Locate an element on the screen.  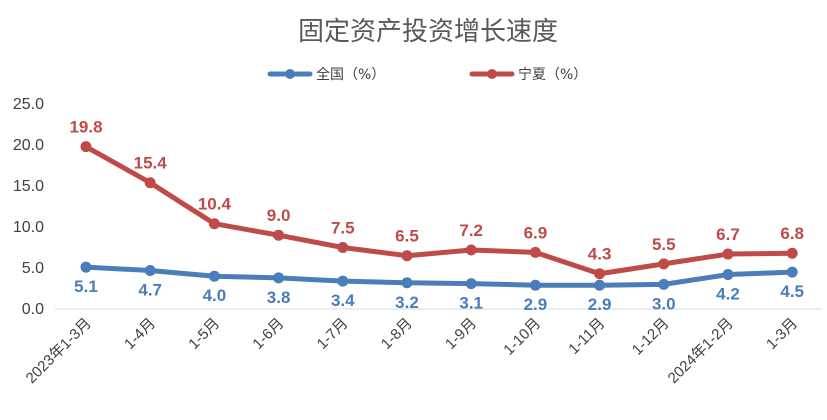
x-tick-label: 1-3月 is located at coordinates (782, 334).